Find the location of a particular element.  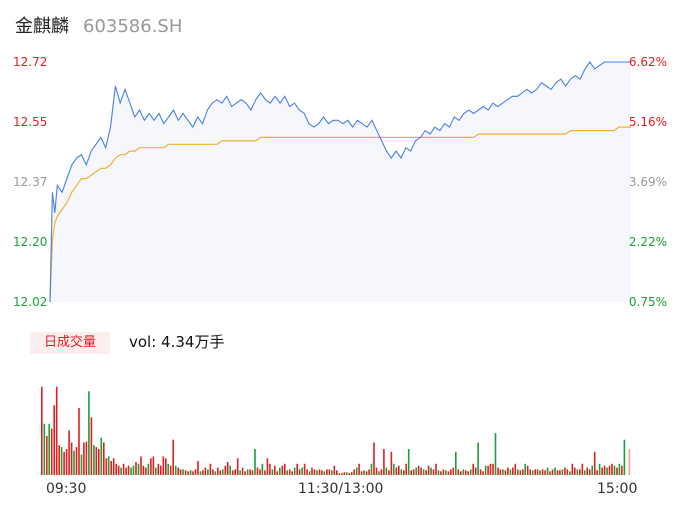

time-label-open: 09:30 is located at coordinates (66, 489).